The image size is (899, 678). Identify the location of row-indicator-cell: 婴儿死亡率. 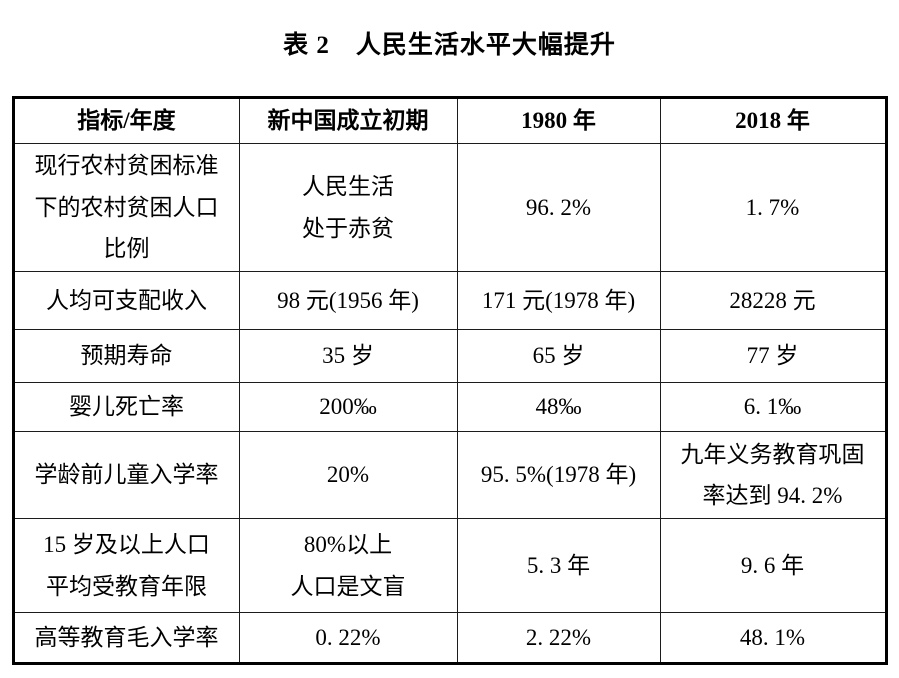
(126, 407).